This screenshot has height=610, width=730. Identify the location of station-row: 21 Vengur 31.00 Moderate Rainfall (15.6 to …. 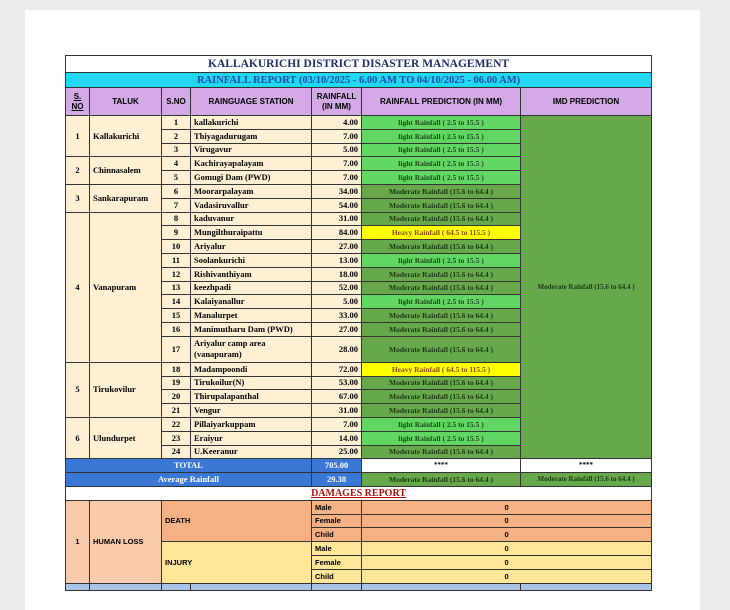
(359, 410).